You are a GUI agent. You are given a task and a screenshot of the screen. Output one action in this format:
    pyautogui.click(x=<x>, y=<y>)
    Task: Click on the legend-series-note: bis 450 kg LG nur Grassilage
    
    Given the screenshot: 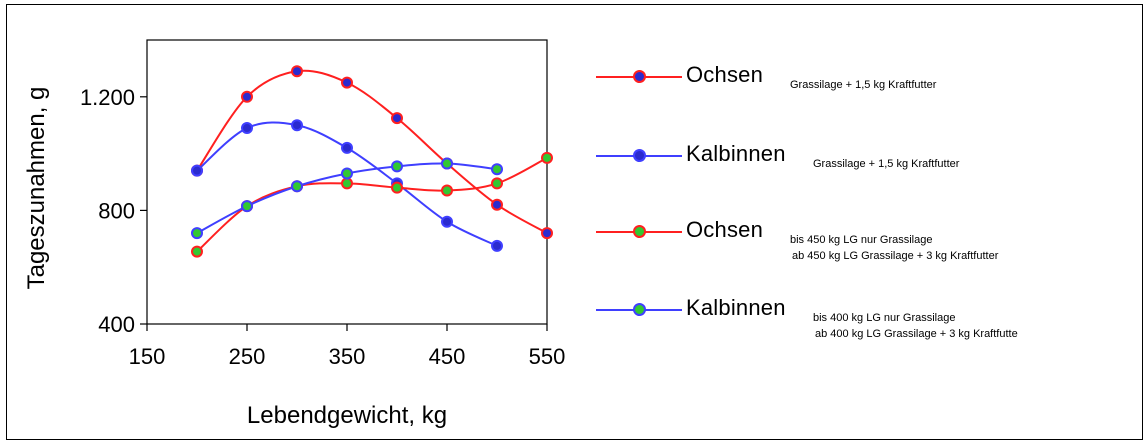 What is the action you would take?
    pyautogui.click(x=861, y=240)
    